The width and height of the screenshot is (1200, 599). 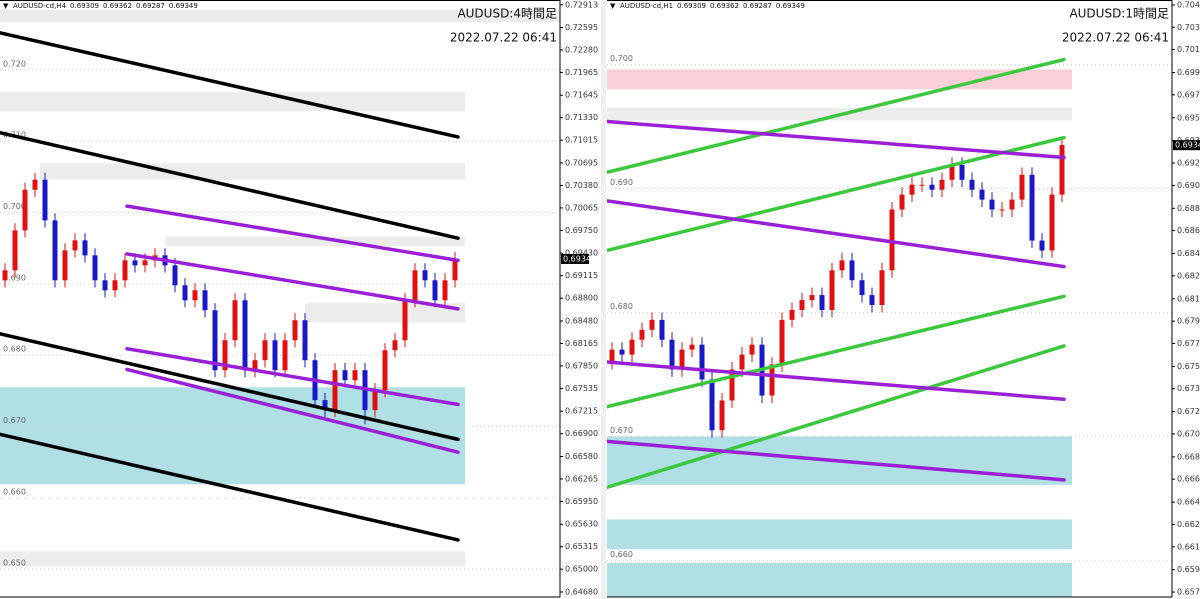 What do you see at coordinates (621, 306) in the screenshot?
I see `level-label: 0.680` at bounding box center [621, 306].